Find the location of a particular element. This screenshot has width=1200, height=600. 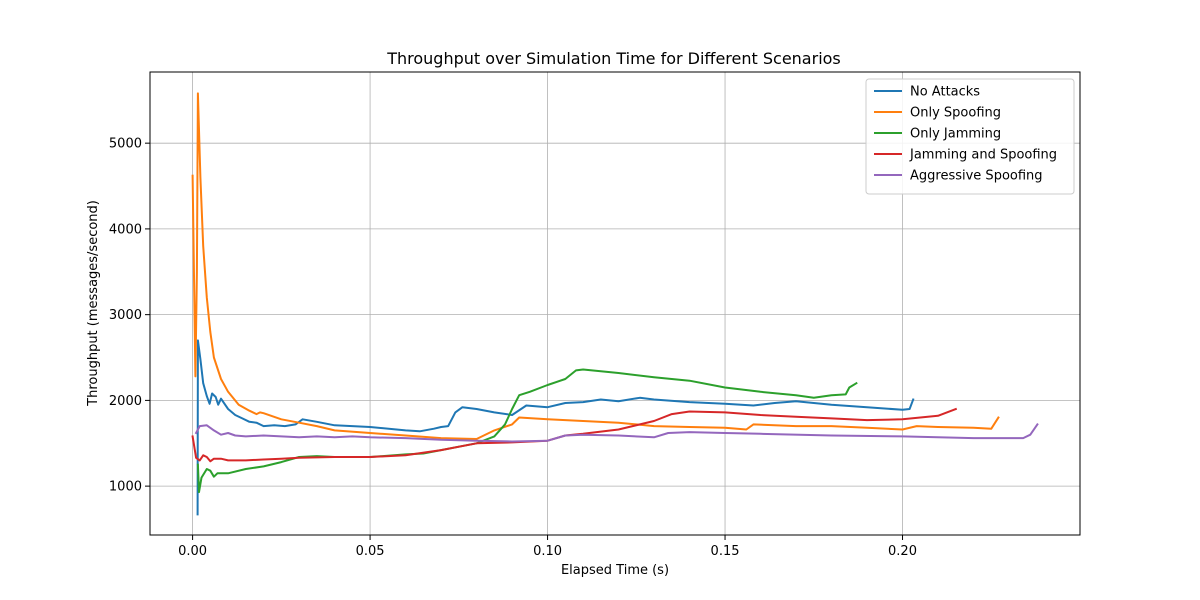

y-tick-label: 1000 is located at coordinates (125, 487).